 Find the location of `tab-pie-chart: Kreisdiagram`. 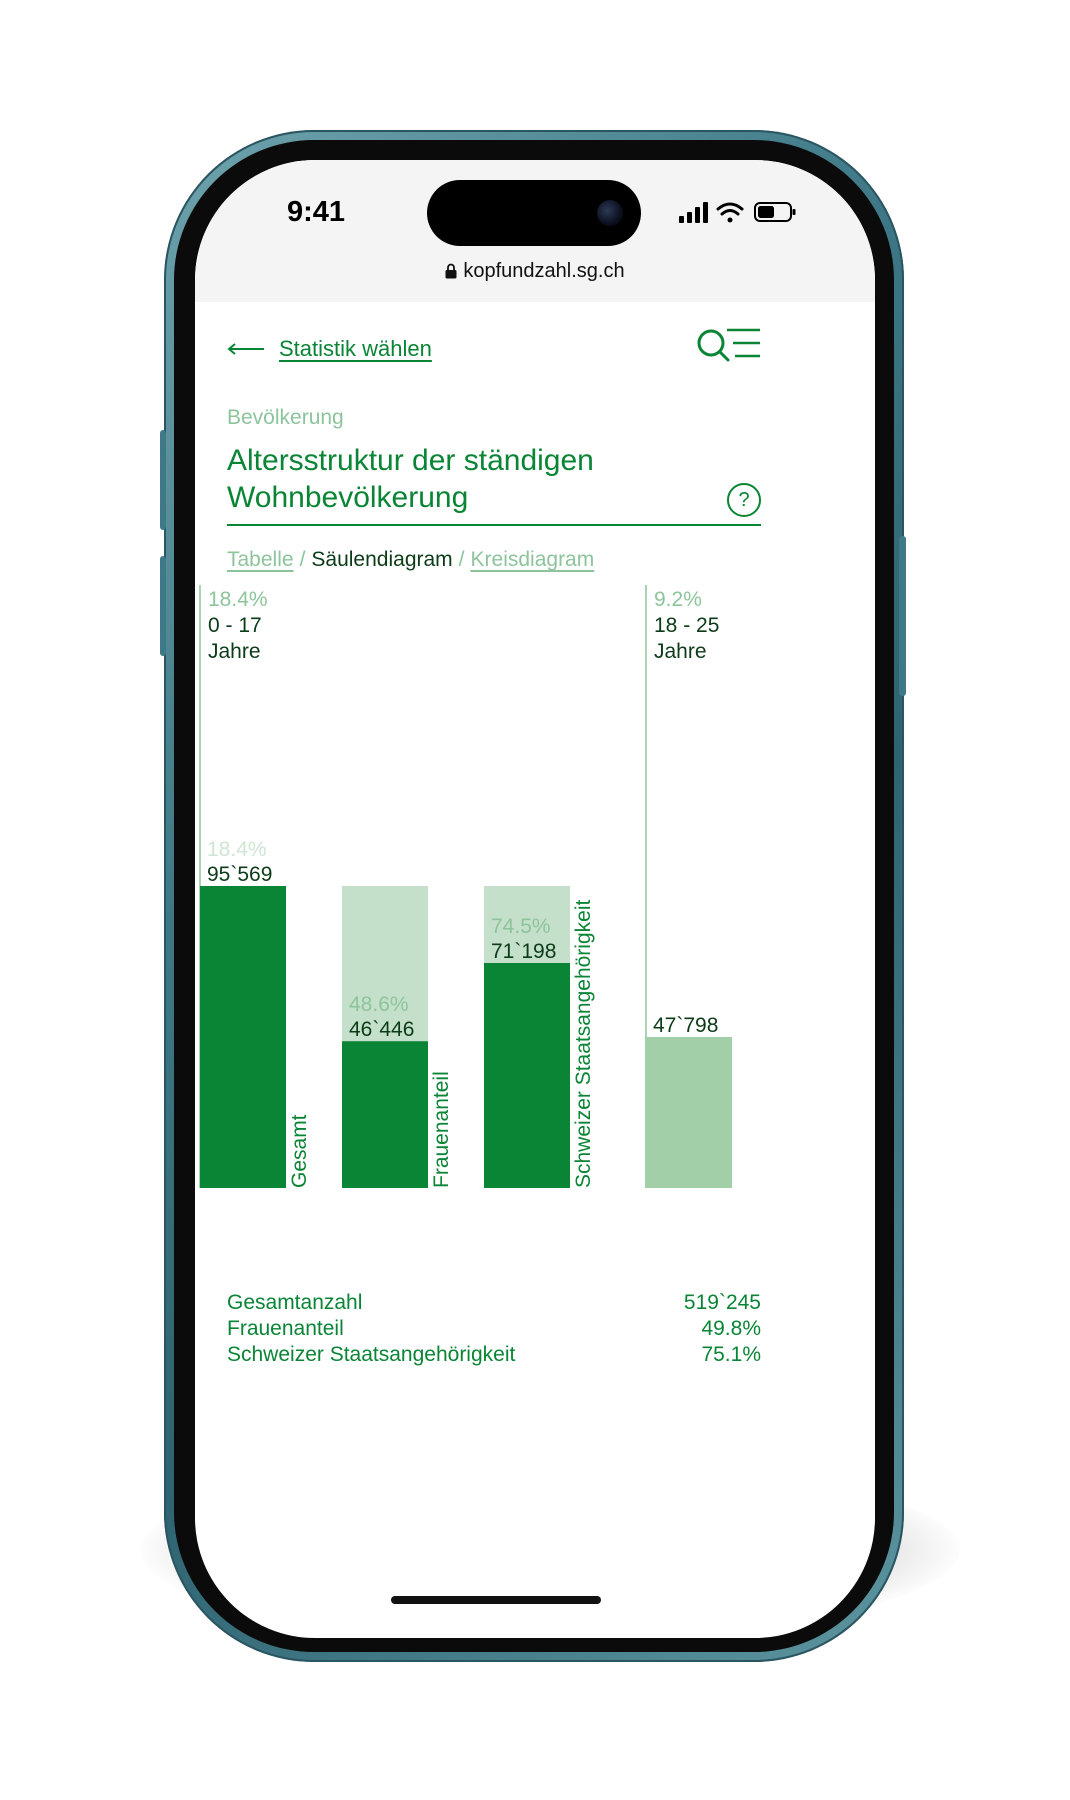

tab-pie-chart: Kreisdiagram is located at coordinates (532, 559).